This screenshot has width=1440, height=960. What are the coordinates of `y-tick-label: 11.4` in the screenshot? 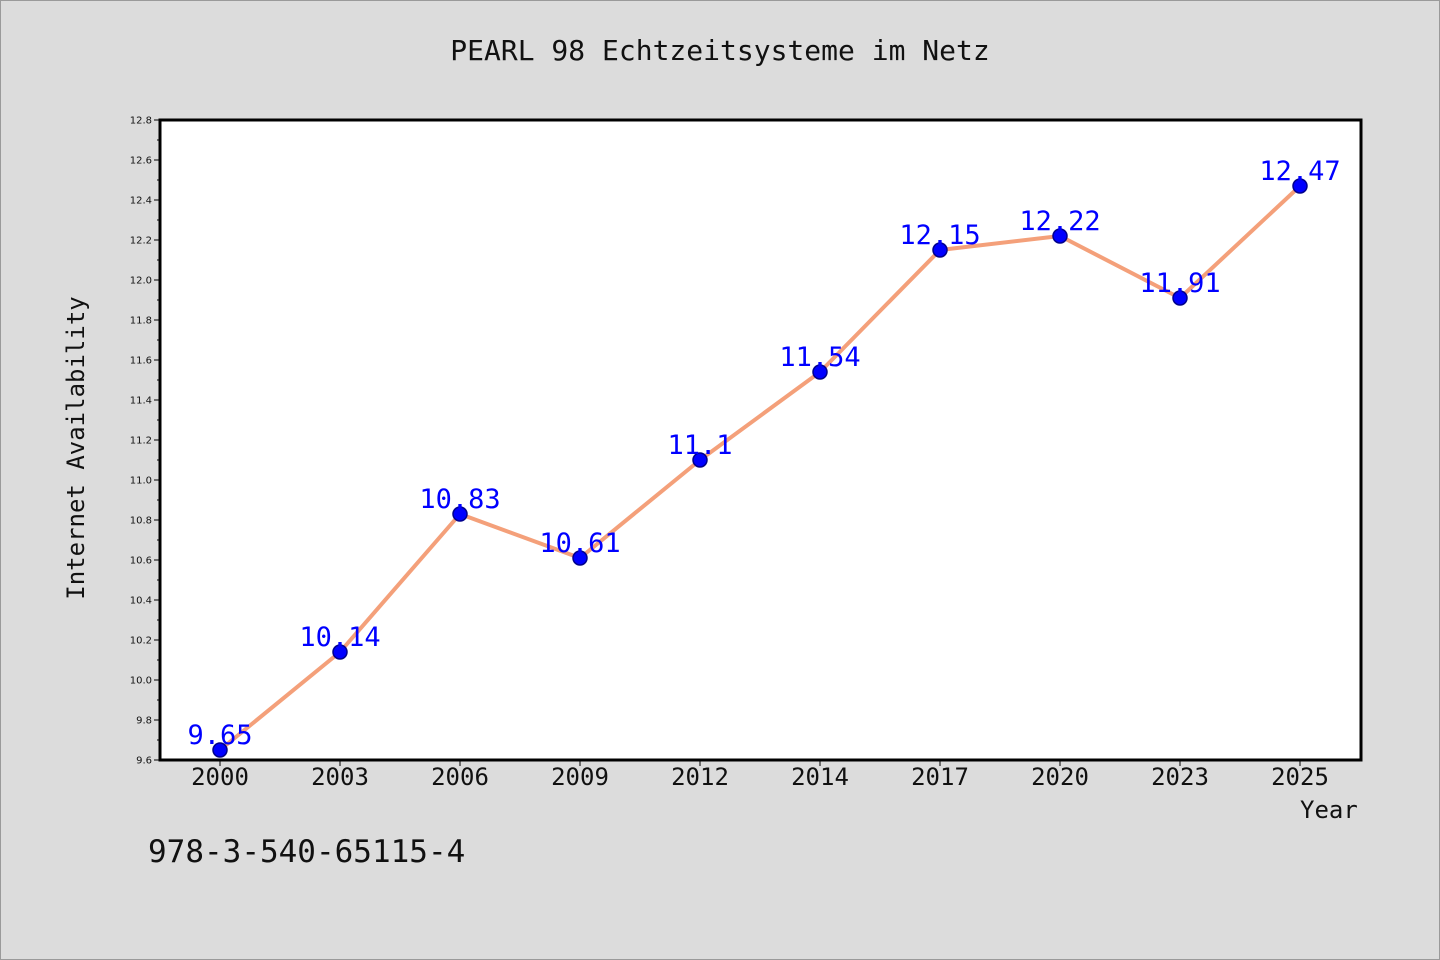 It's located at (141, 401).